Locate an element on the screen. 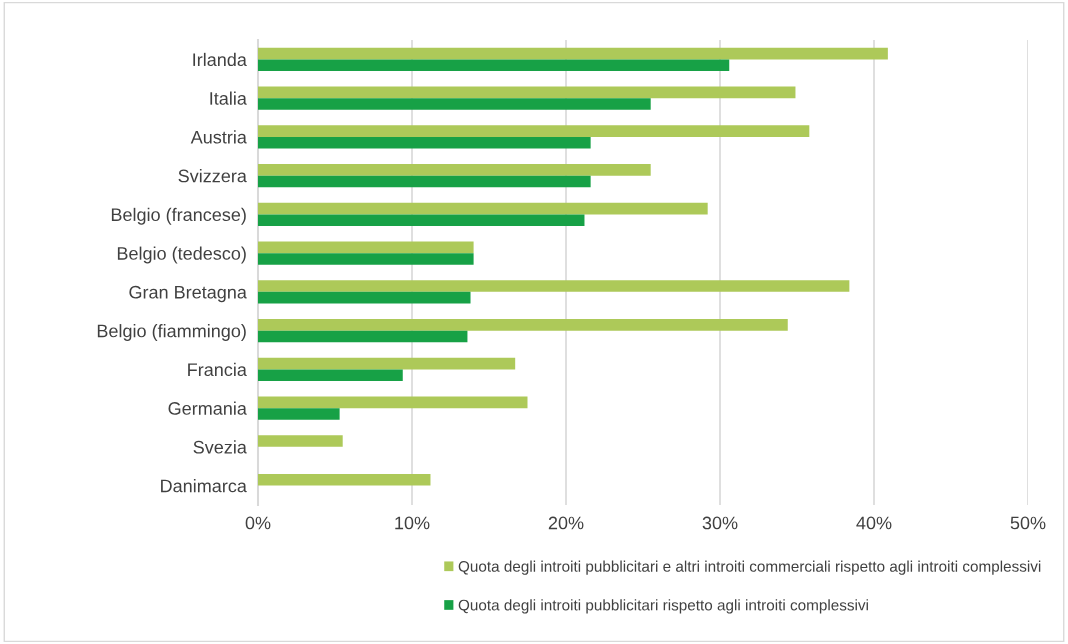  y-tick-label: Germania is located at coordinates (207, 408).